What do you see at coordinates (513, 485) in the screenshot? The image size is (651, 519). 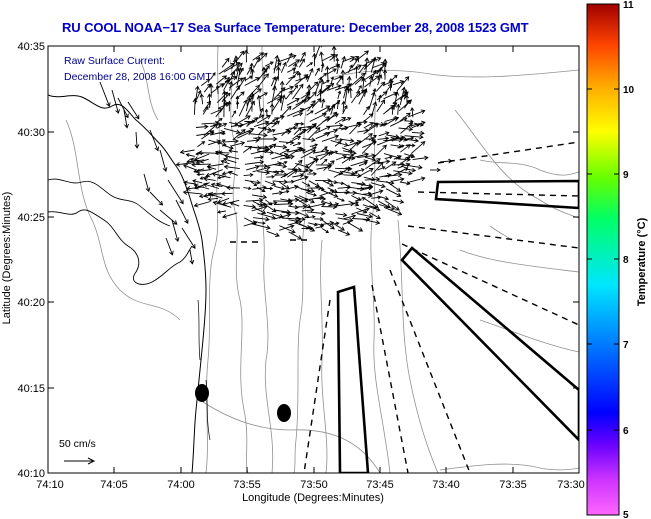 I see `x-tick-label: 73:35` at bounding box center [513, 485].